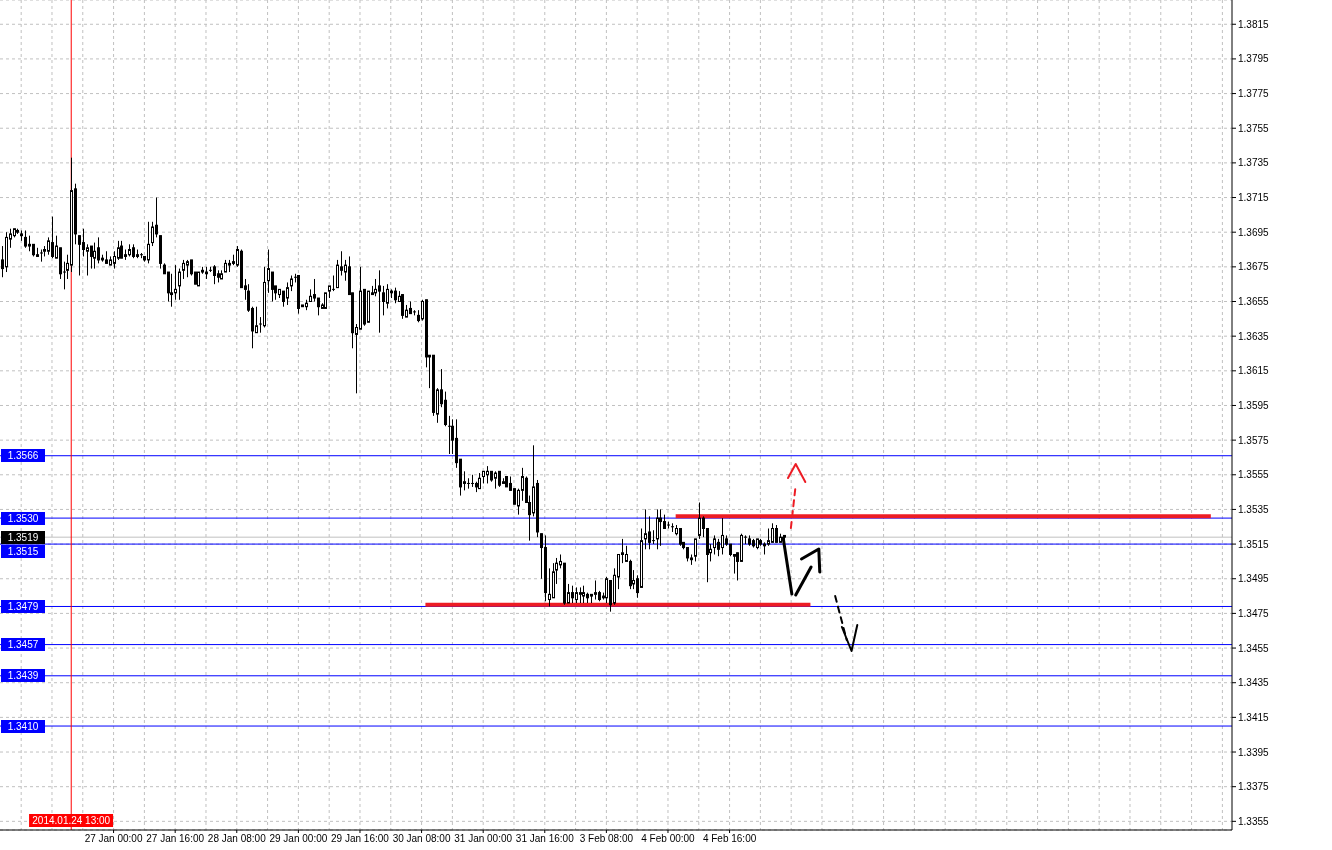  I want to click on y-tick-label: 1.3515, so click(1254, 544).